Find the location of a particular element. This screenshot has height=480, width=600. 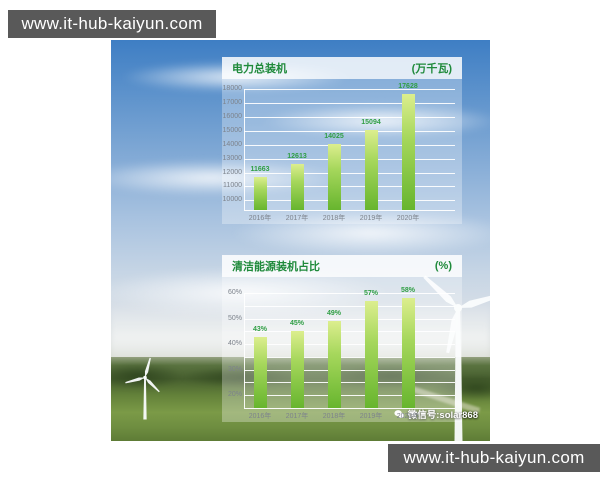

y-axis-label: 11000 is located at coordinates (232, 186).